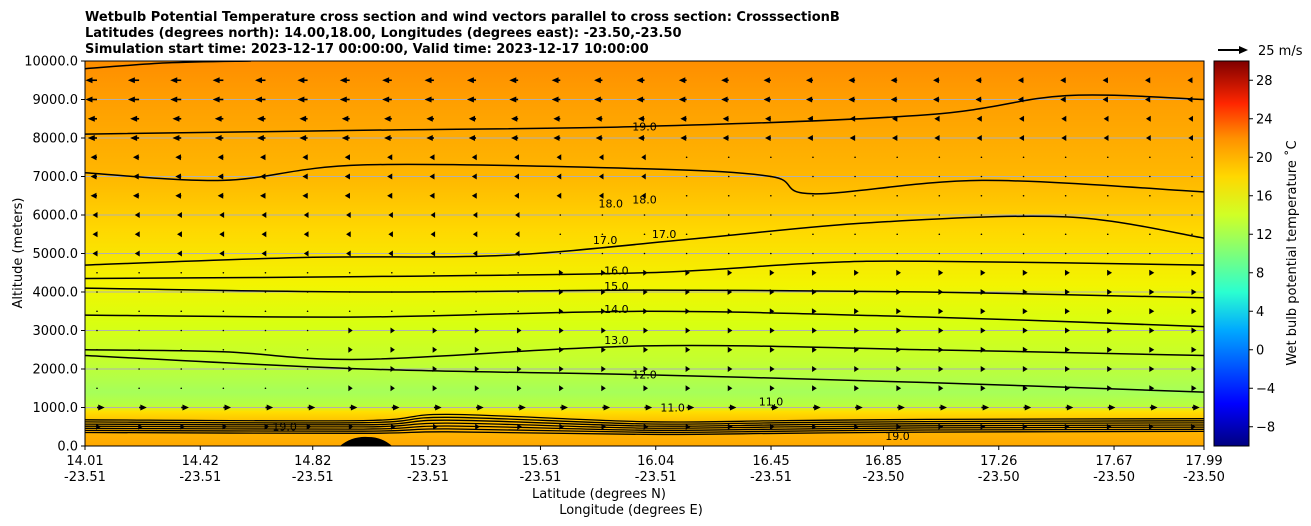 The height and width of the screenshot is (526, 1311). Describe the element at coordinates (51, 62) in the screenshot. I see `y-tick-label: 10000.0` at that location.